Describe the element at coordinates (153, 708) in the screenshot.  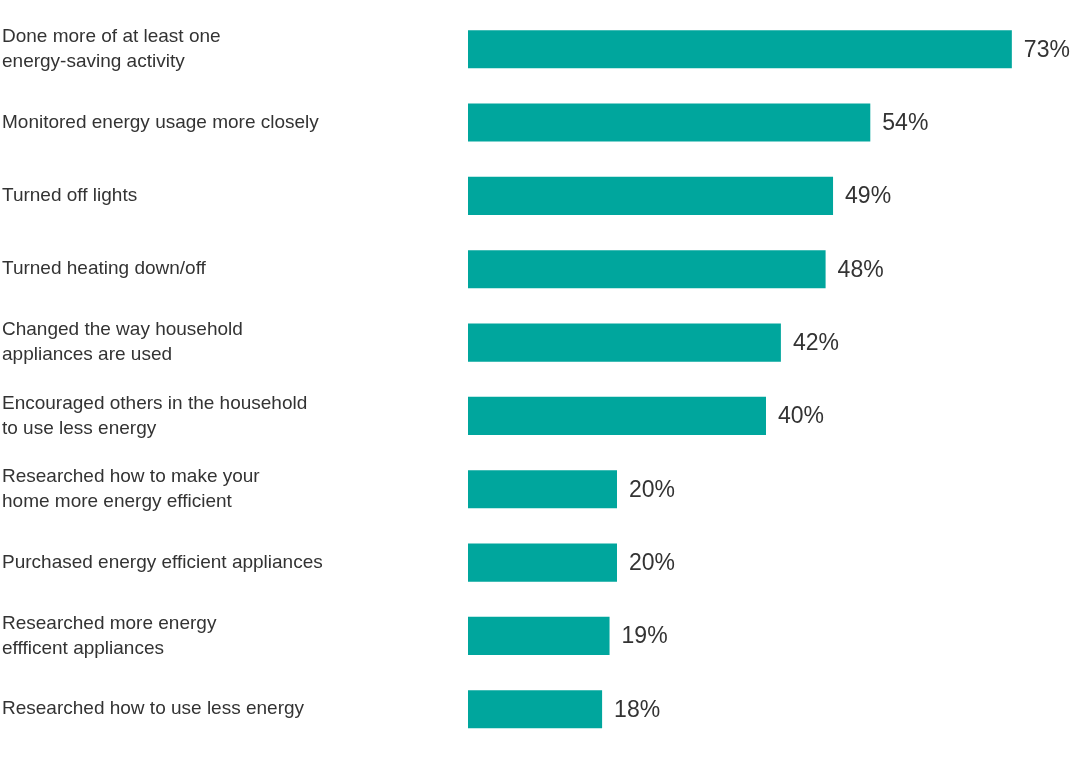
I see `y-tick-label: Researched how to use less energy` at that location.